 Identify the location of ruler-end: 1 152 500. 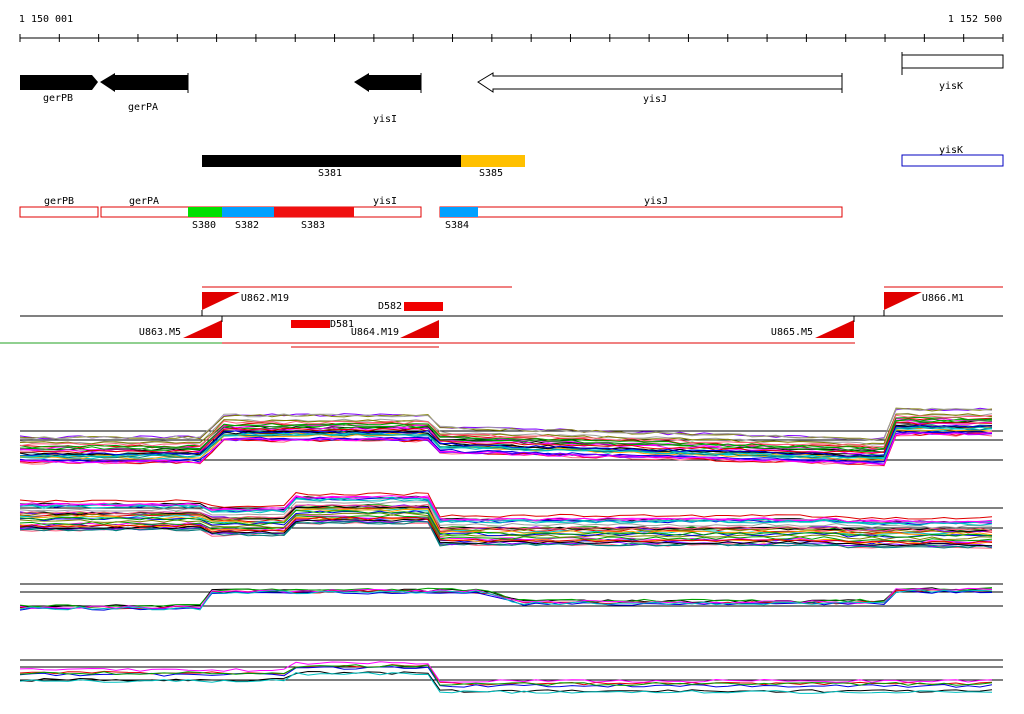
(975, 19).